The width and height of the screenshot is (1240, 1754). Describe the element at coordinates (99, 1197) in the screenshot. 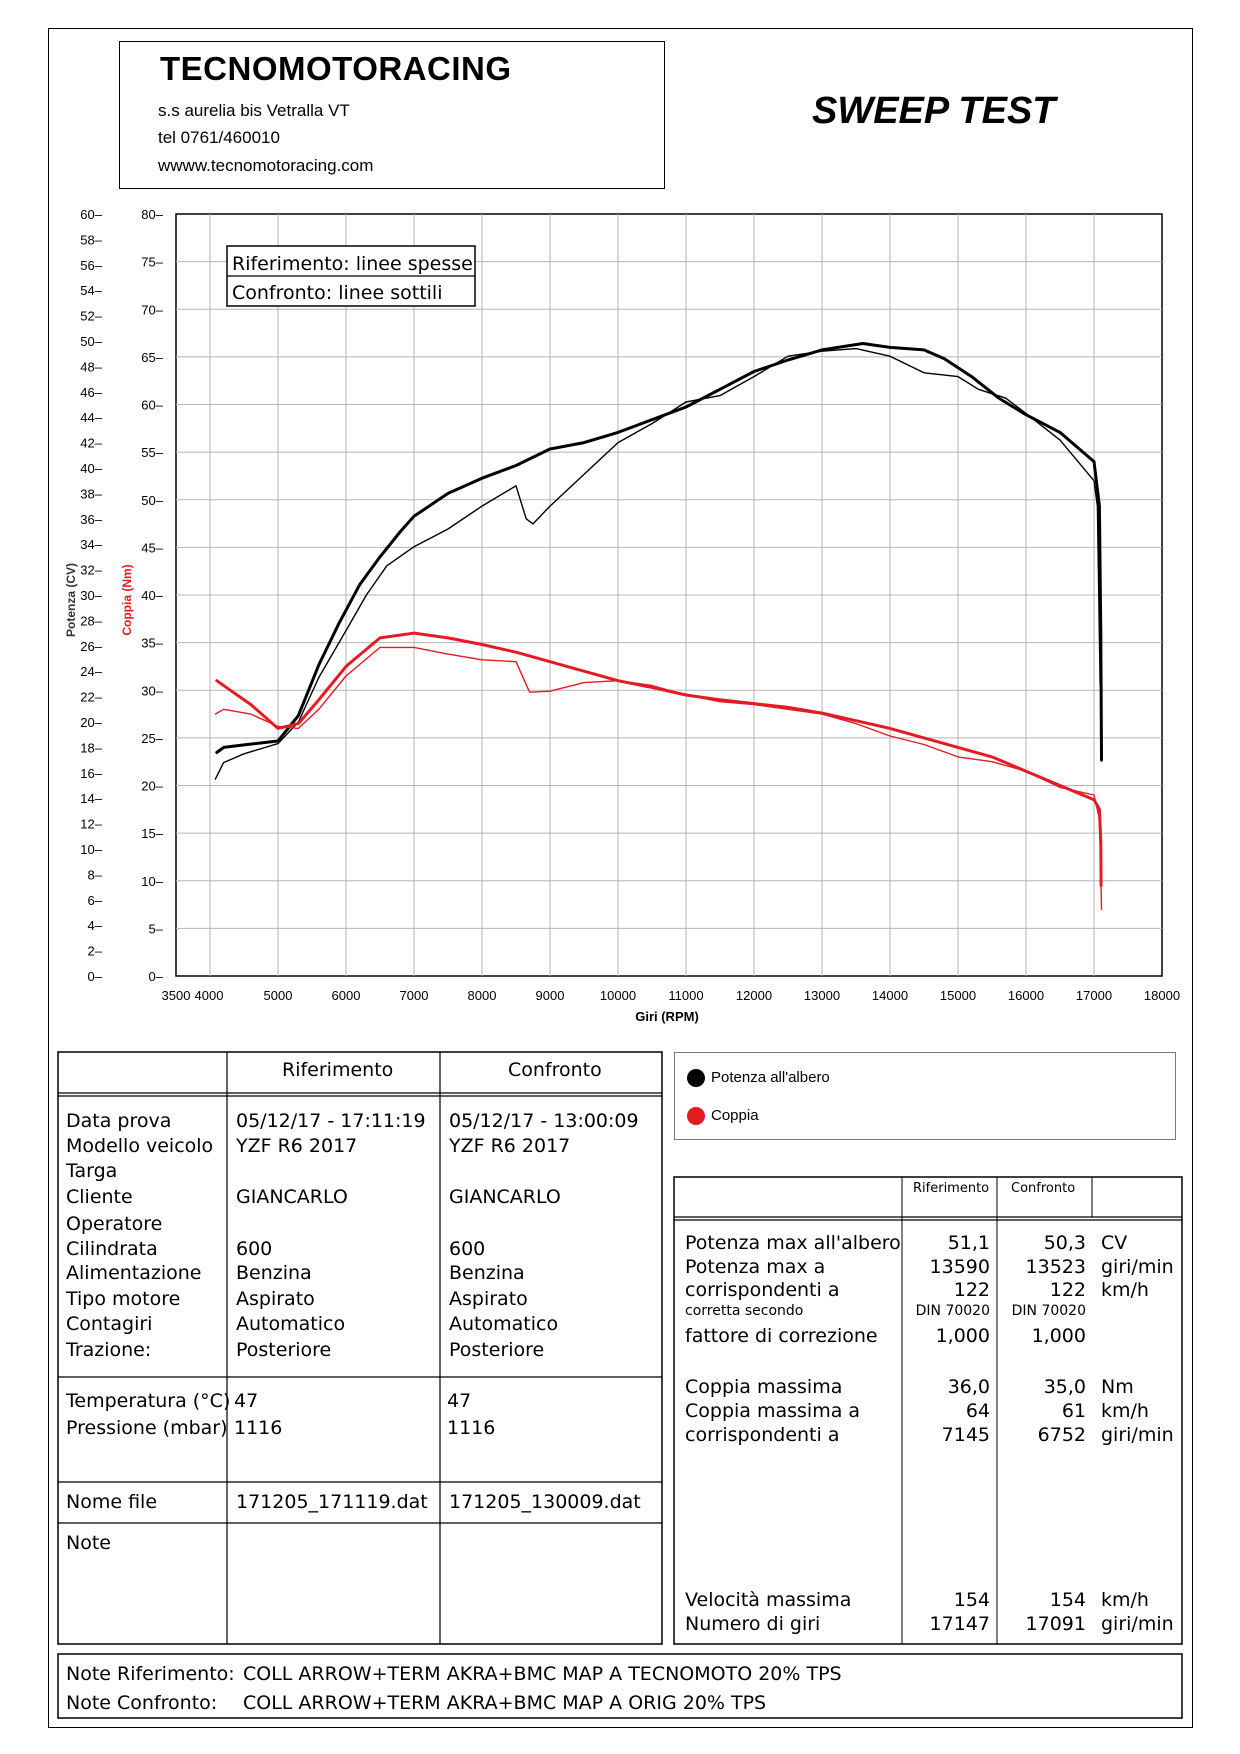

I see `info-label: Cliente` at that location.